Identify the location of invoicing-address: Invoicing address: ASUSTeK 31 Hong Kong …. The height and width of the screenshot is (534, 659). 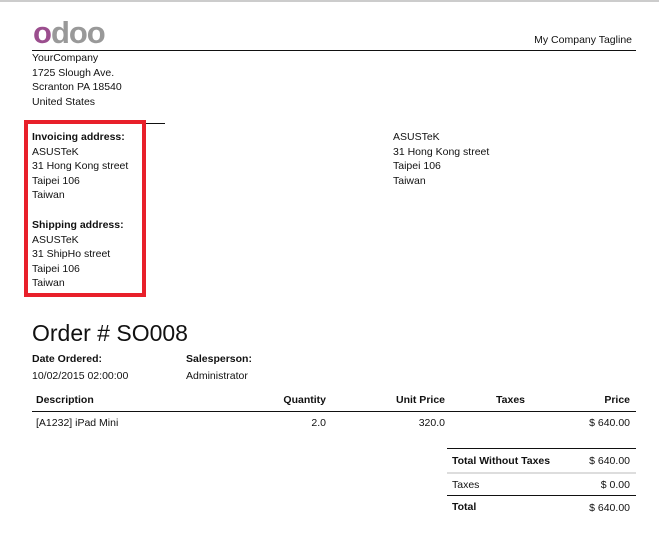
(80, 166).